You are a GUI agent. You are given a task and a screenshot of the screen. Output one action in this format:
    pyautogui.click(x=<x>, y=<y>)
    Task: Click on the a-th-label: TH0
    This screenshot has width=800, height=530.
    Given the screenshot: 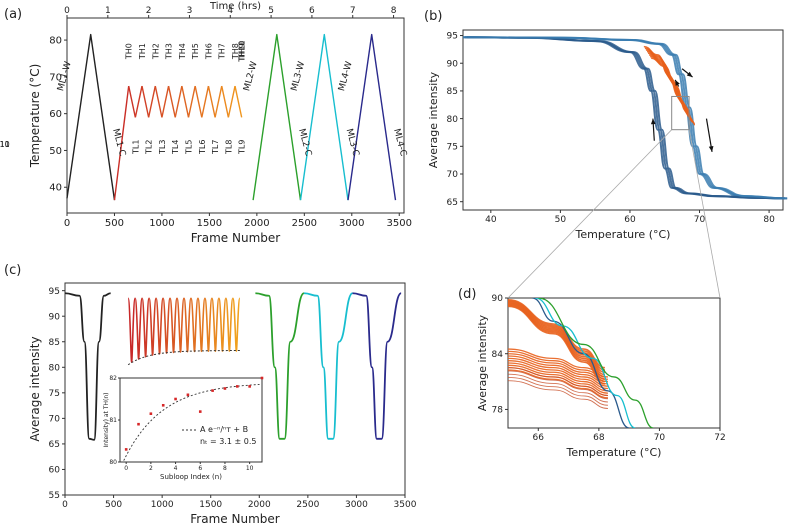 What is the action you would take?
    pyautogui.click(x=129, y=51)
    